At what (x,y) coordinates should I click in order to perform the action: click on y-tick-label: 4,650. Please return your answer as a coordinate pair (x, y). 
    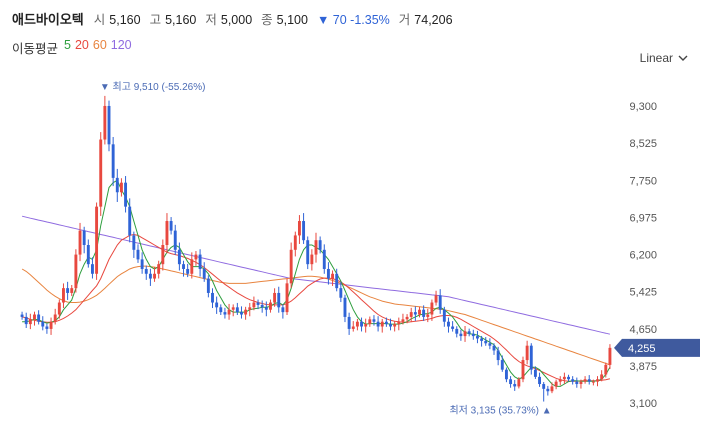
    Looking at the image, I should click on (643, 330).